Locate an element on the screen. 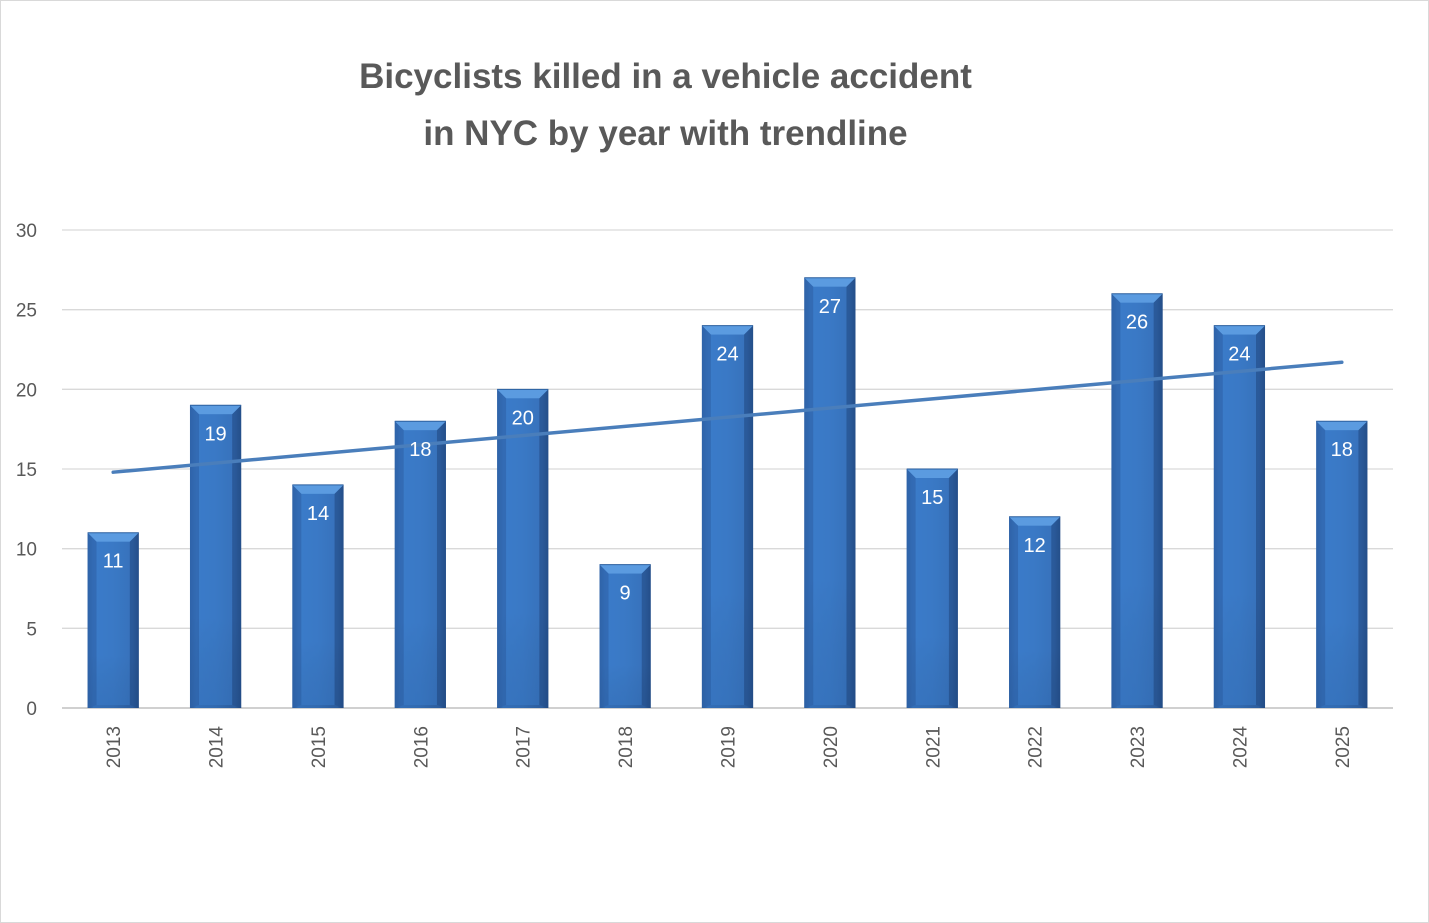 This screenshot has height=923, width=1429. data-label: 12 is located at coordinates (1035, 546).